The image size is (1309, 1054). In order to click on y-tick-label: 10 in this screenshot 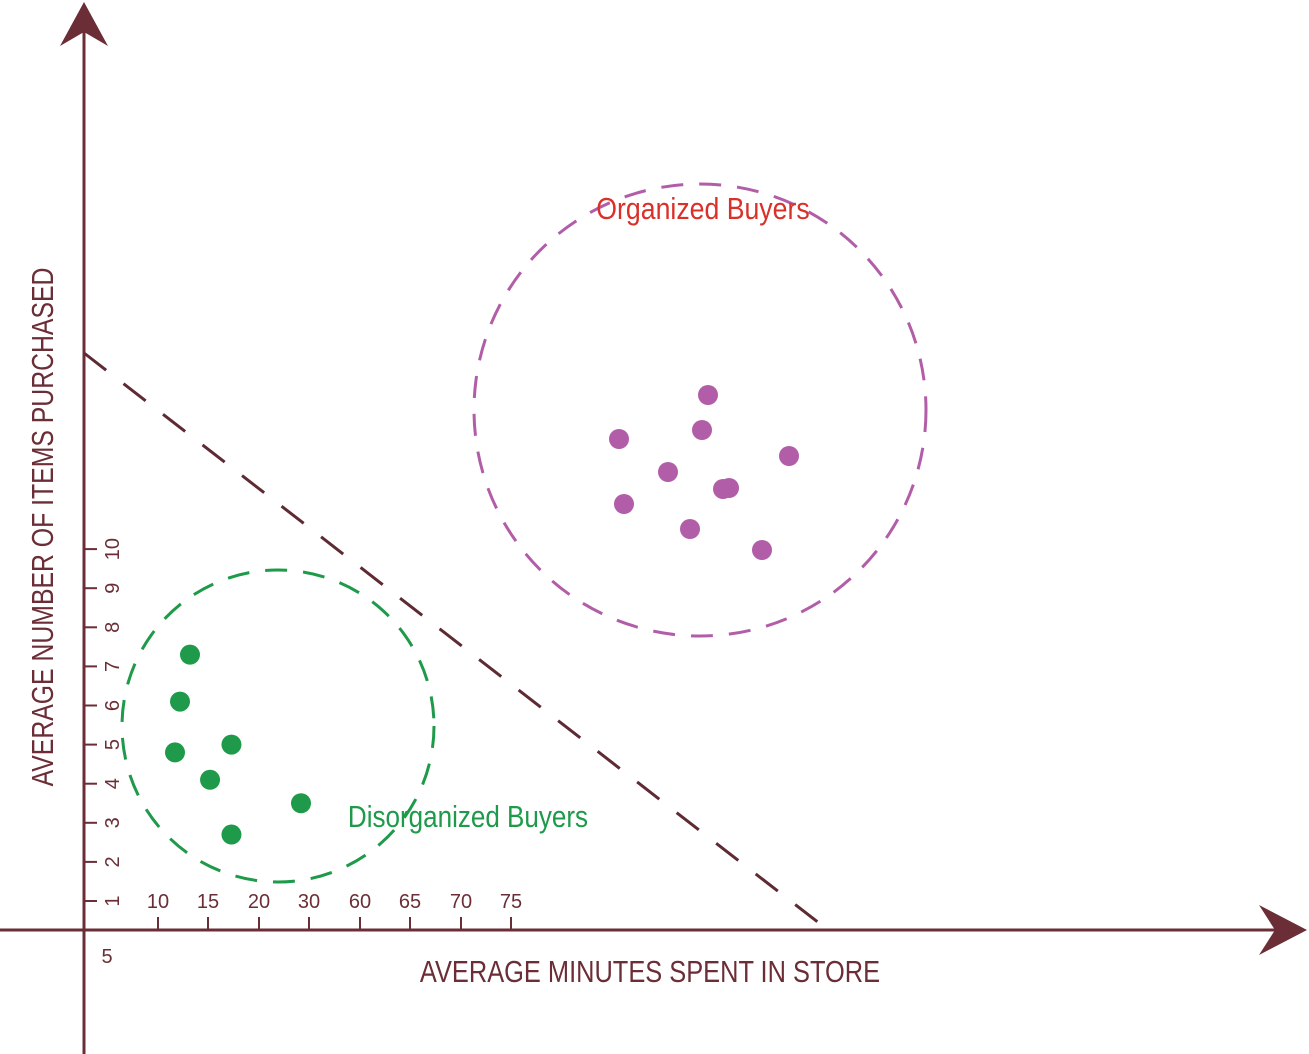, I will do `click(113, 549)`.